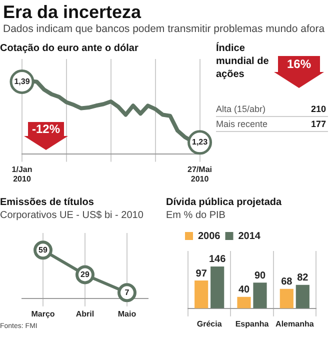  What do you see at coordinates (224, 202) in the screenshot?
I see `chart-title: Dívida pública projetada` at bounding box center [224, 202].